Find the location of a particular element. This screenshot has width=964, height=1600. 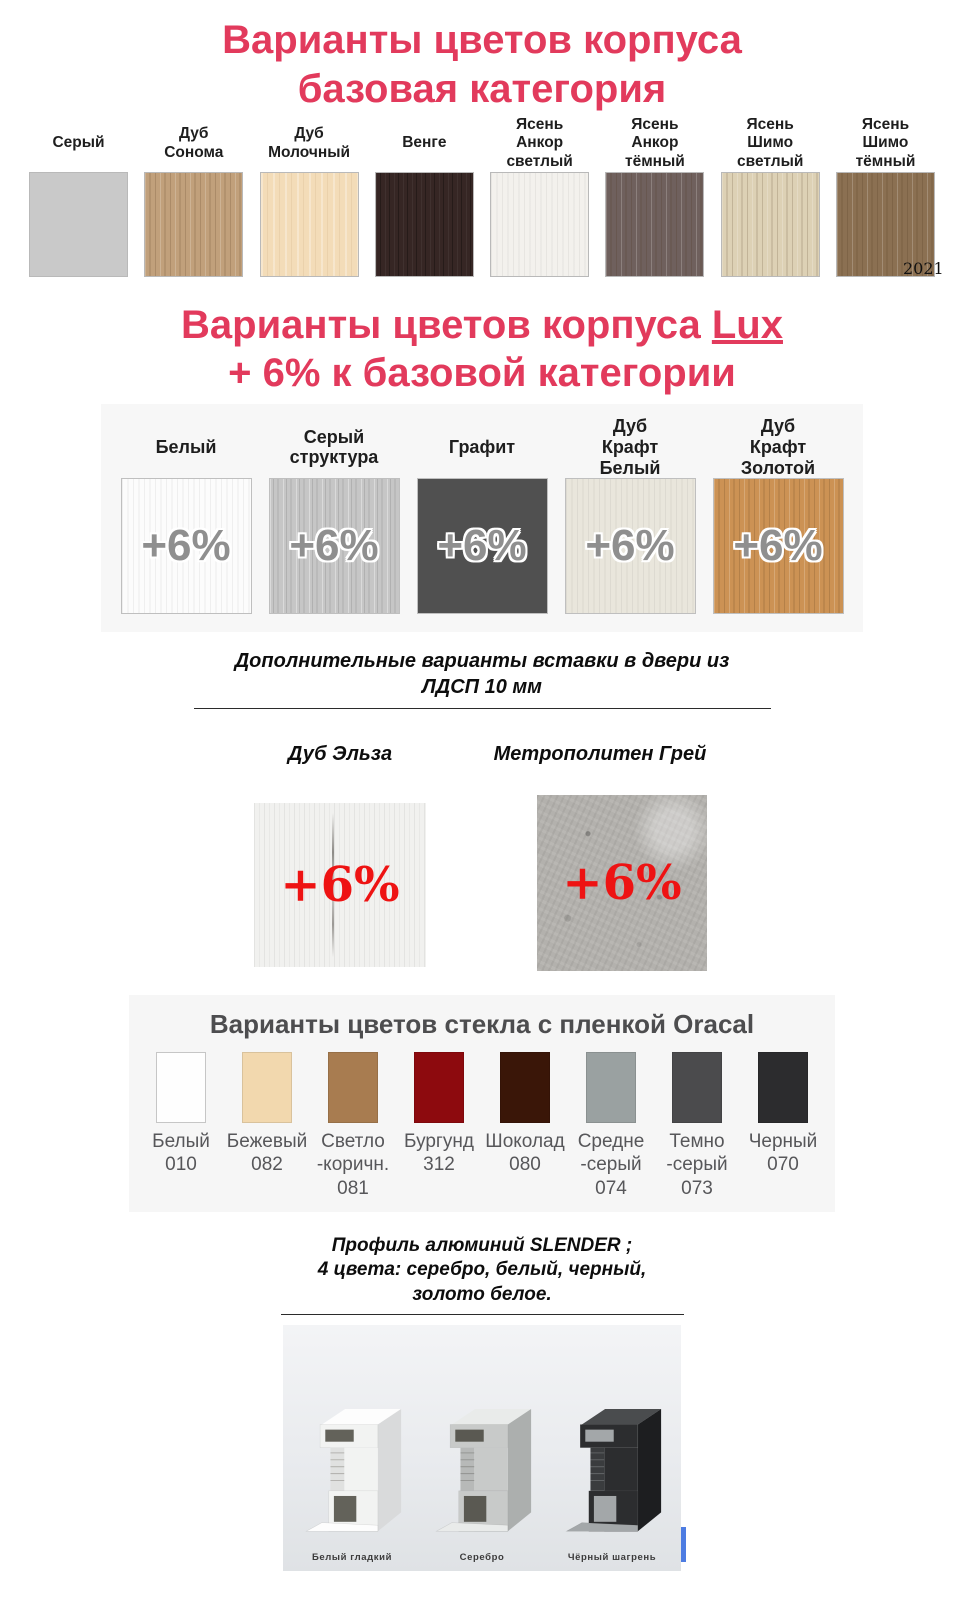

color-swatch-wenge is located at coordinates (424, 224).